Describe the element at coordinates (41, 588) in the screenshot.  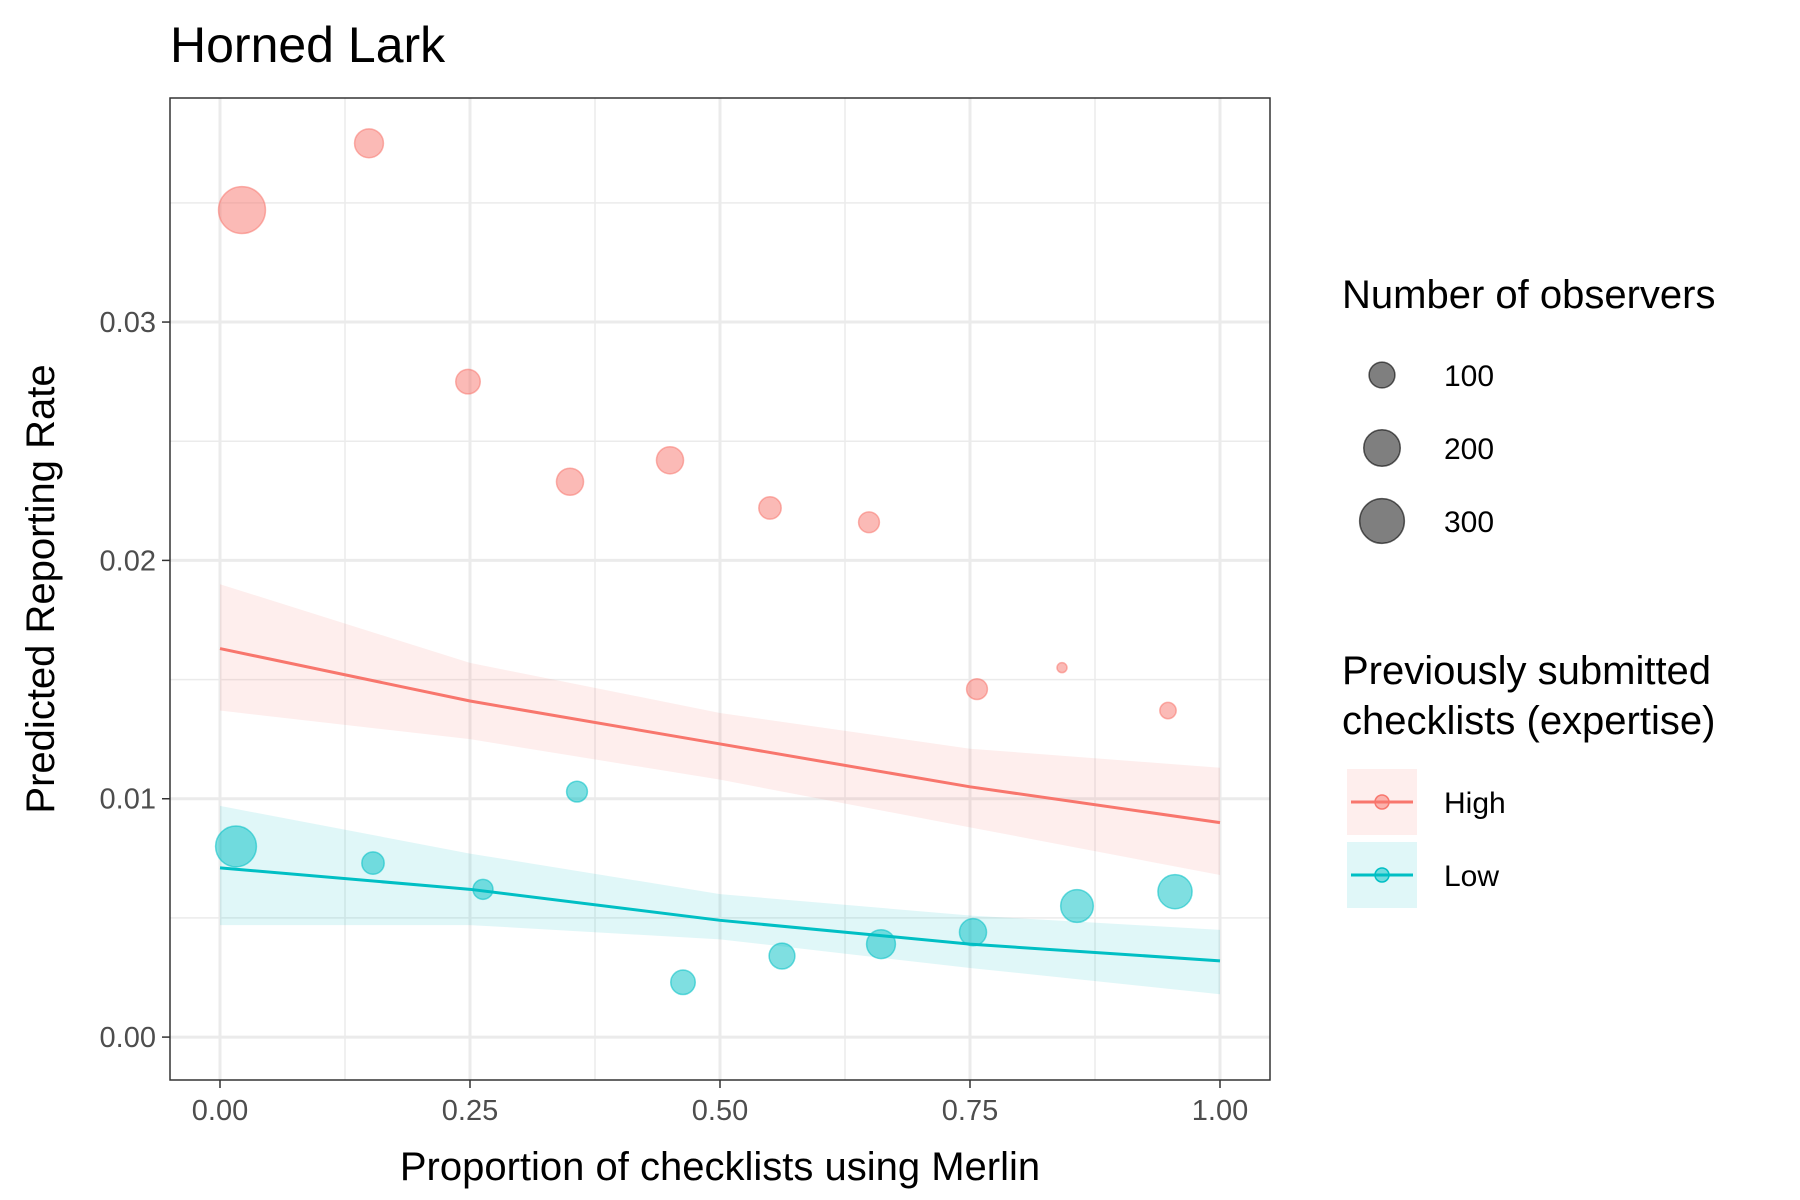
I see `y-axis-title: Predicted Reporting Rate` at that location.